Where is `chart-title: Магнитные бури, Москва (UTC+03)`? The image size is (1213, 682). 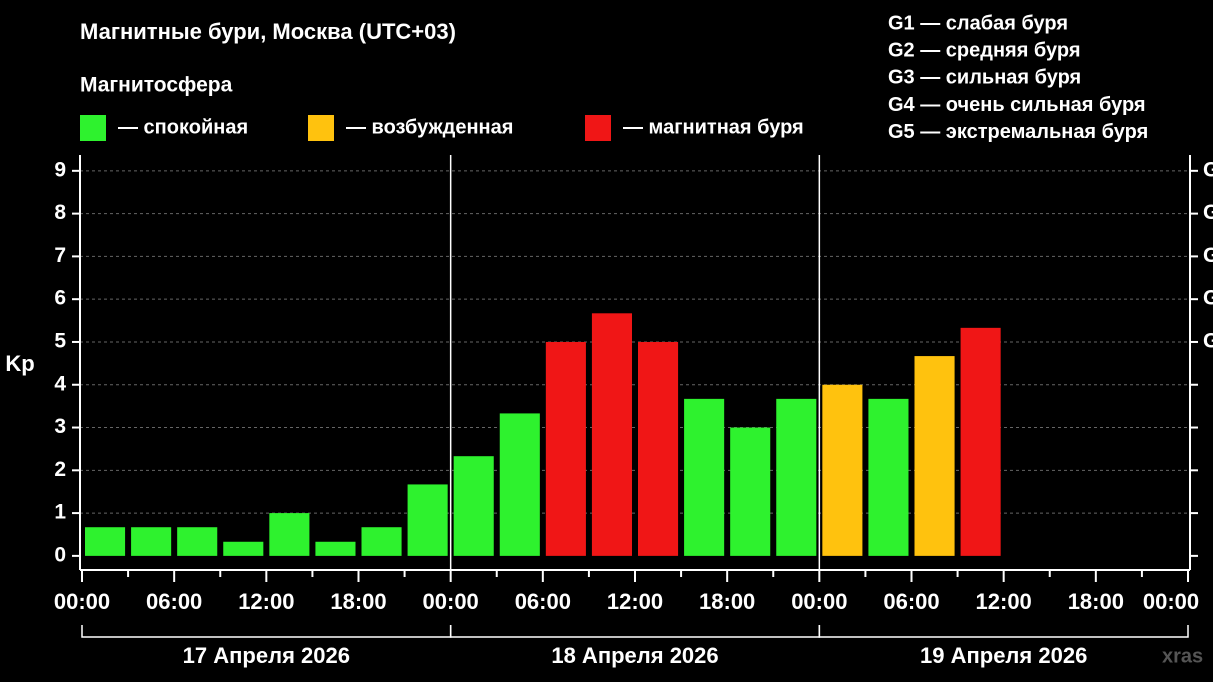 chart-title: Магнитные бури, Москва (UTC+03) is located at coordinates (268, 31).